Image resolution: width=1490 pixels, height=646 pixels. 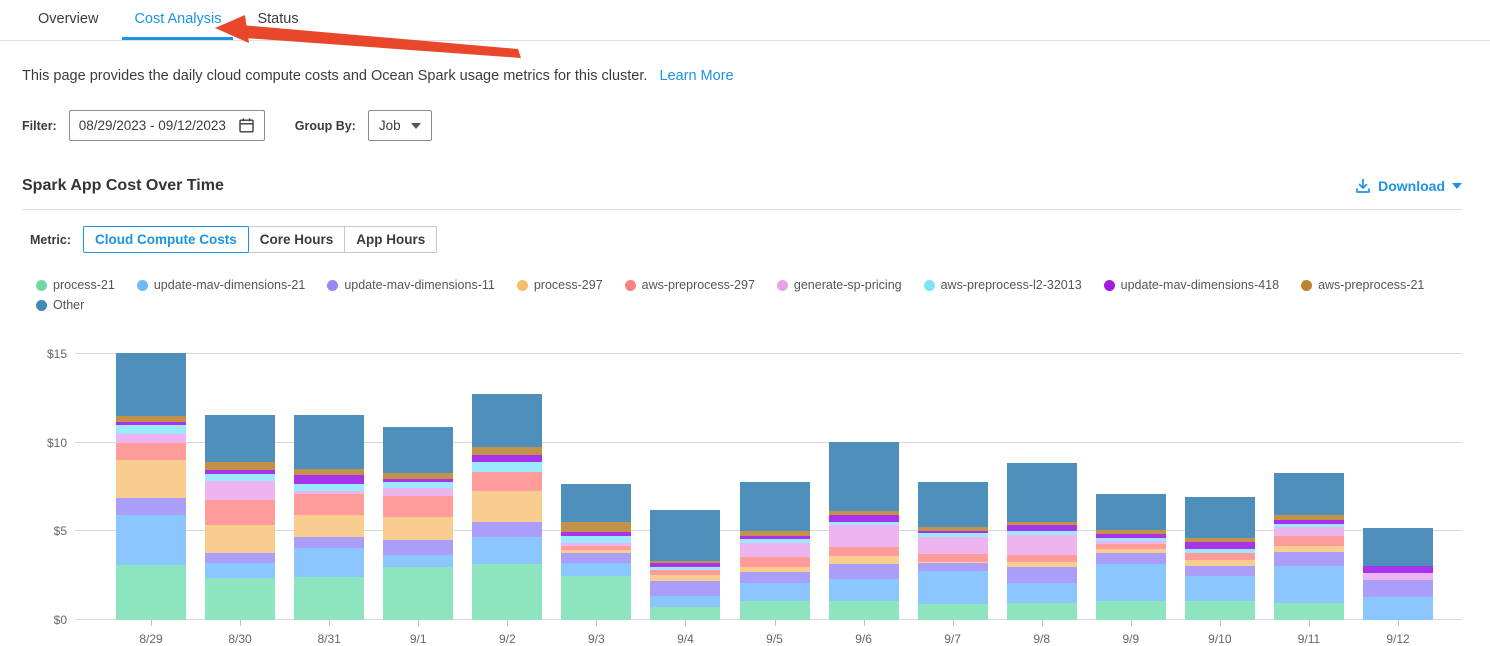 I want to click on section-title: Spark App Cost Over Time, so click(x=123, y=185).